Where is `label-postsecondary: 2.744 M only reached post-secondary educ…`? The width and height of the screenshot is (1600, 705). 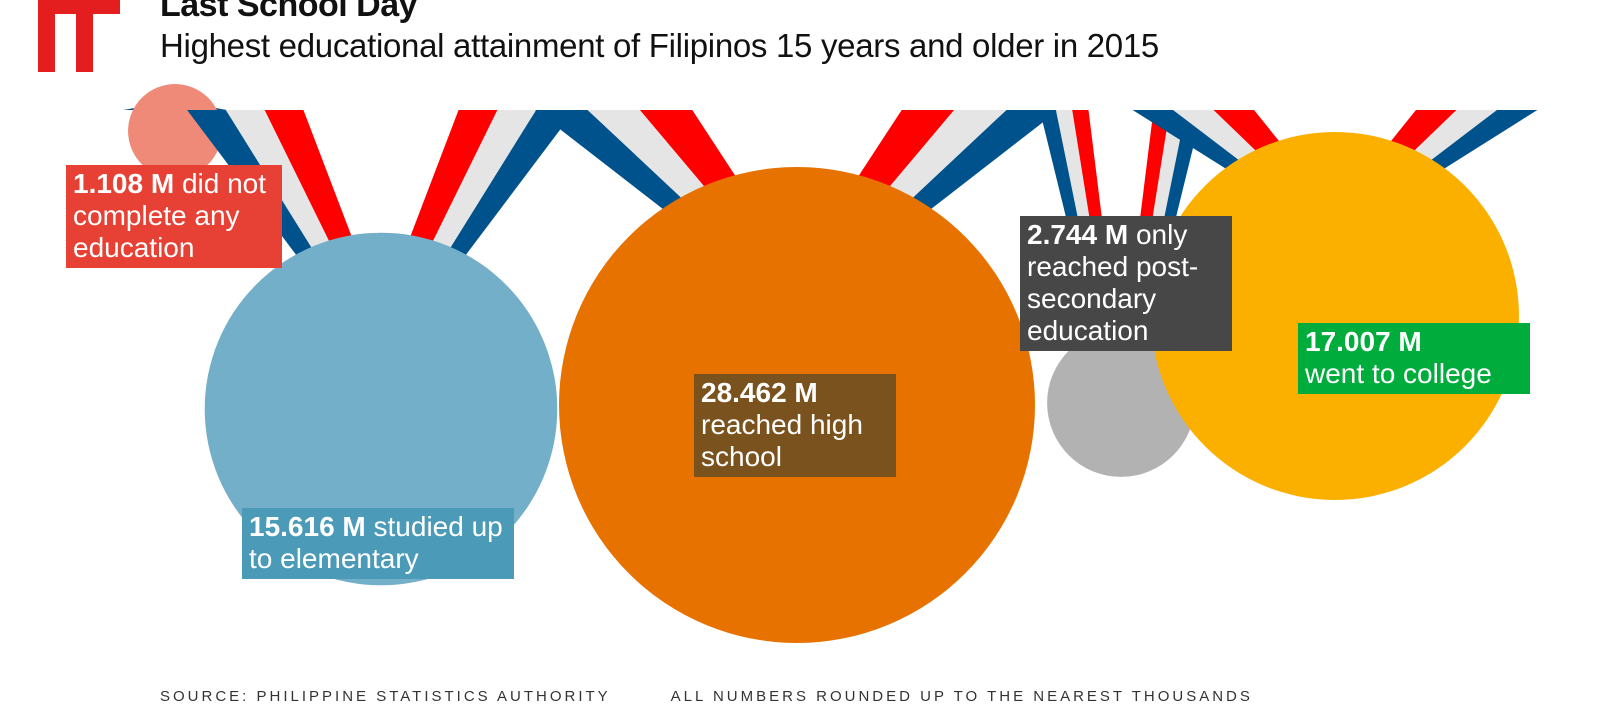
label-postsecondary: 2.744 M only reached post-secondary educ… is located at coordinates (1126, 283).